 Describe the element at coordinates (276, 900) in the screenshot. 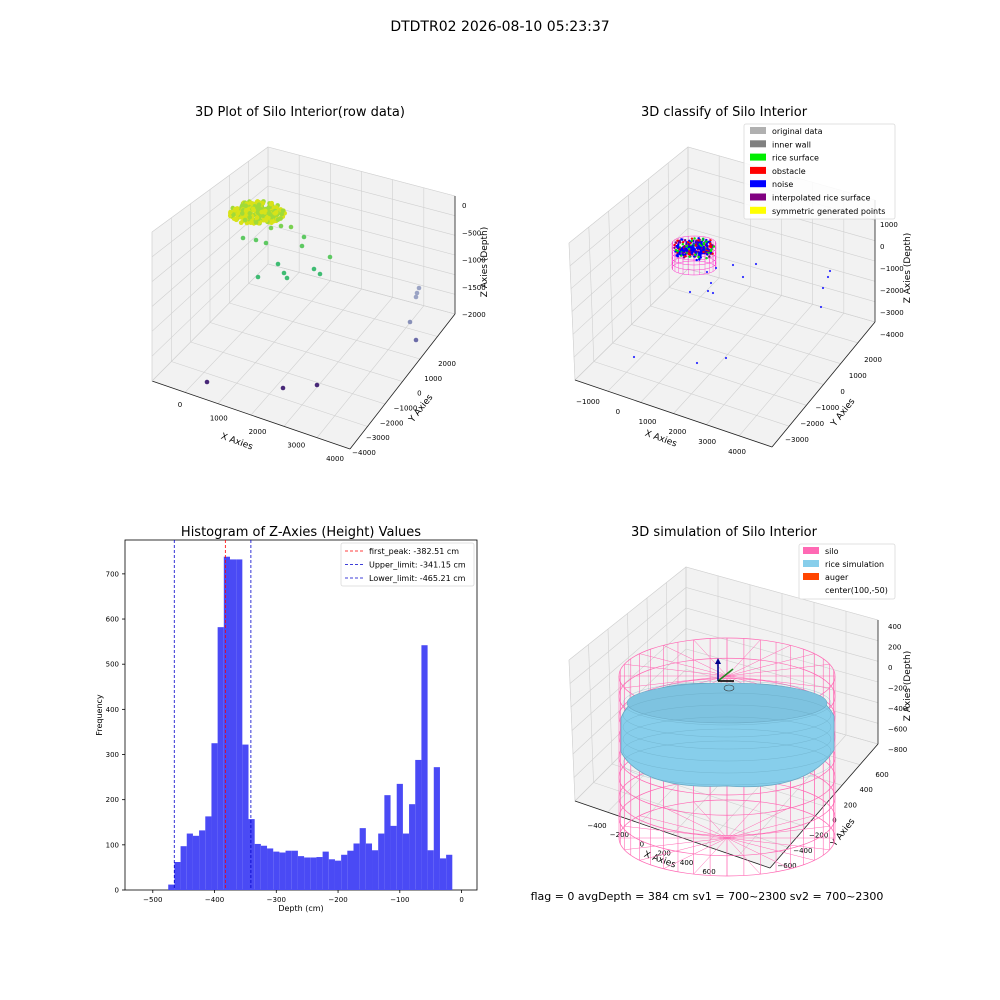

I see `x-tick-label: −300` at that location.